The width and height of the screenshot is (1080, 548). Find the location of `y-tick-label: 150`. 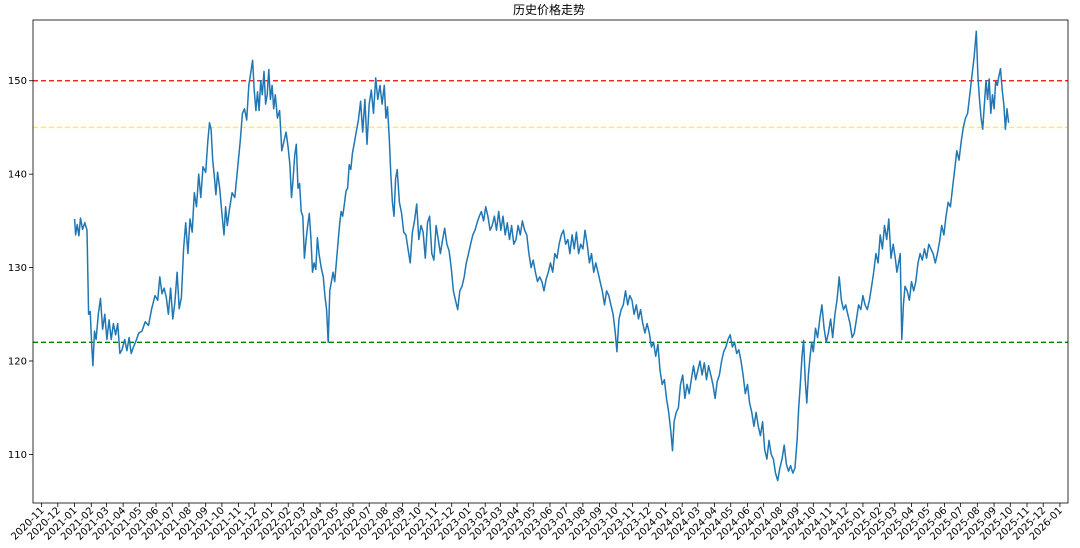

y-tick-label: 150 is located at coordinates (17, 81).